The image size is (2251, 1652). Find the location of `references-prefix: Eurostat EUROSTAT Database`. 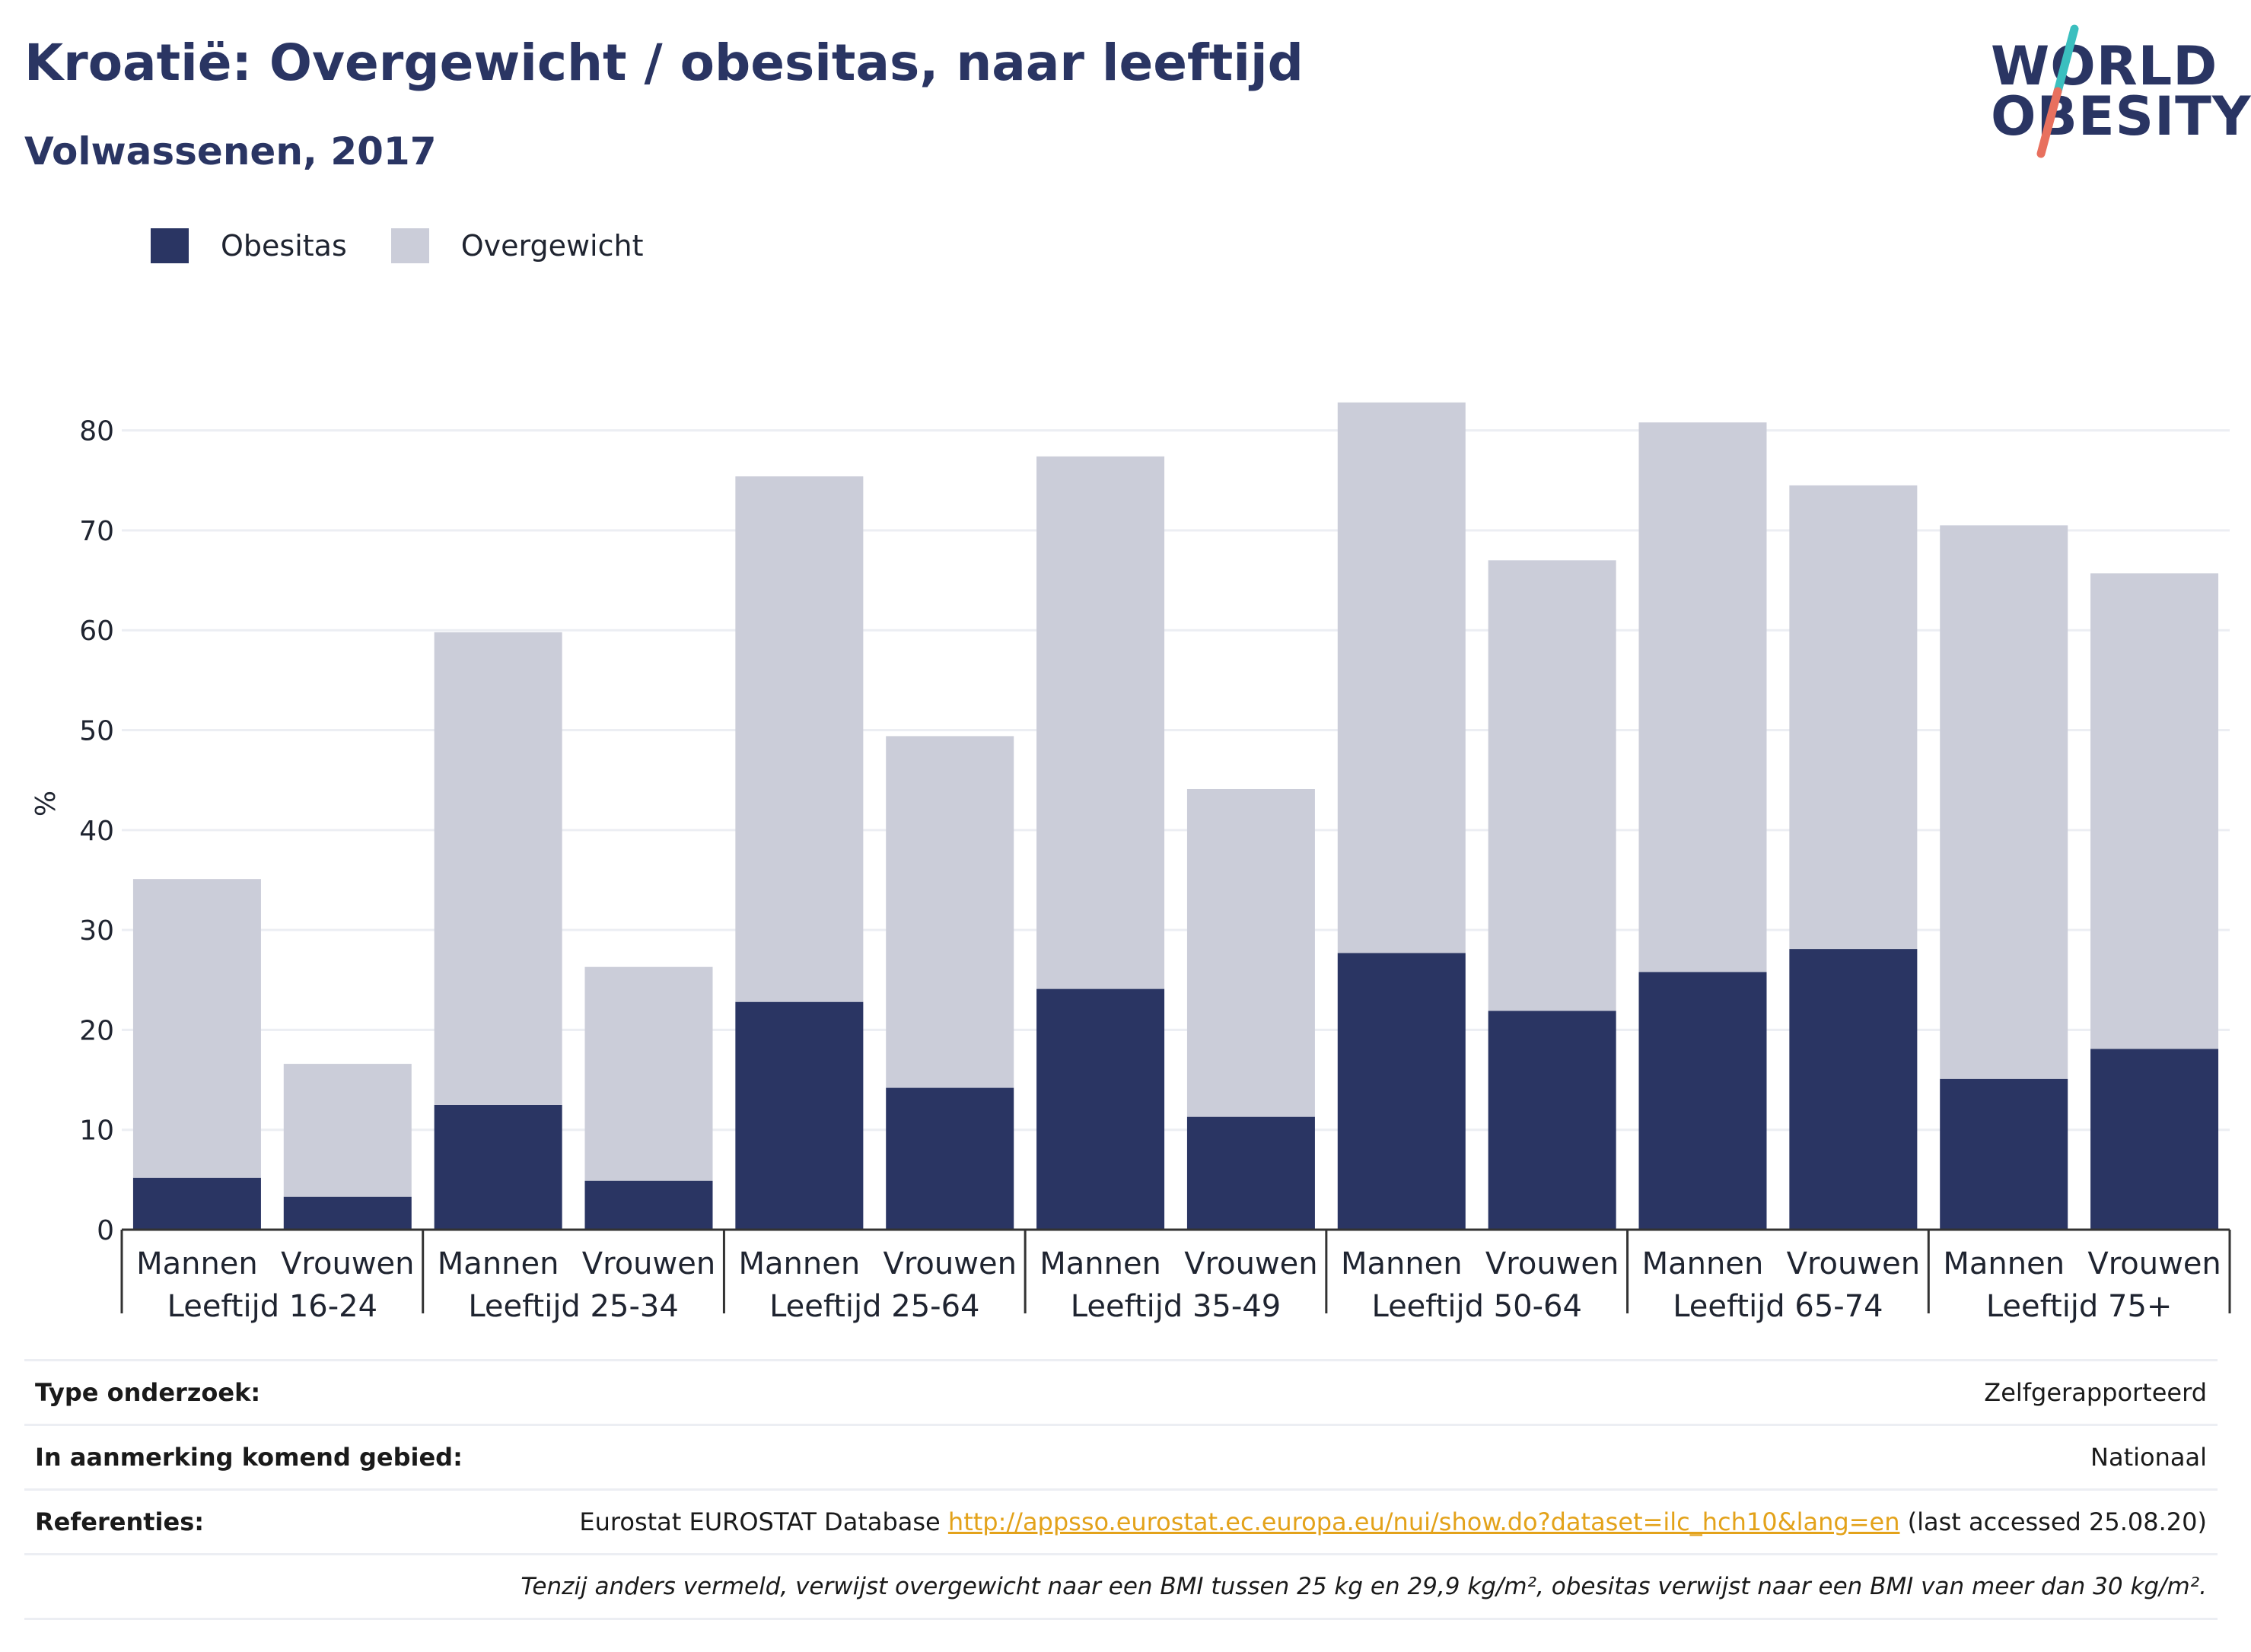

references-prefix: Eurostat EUROSTAT Database is located at coordinates (763, 1521).